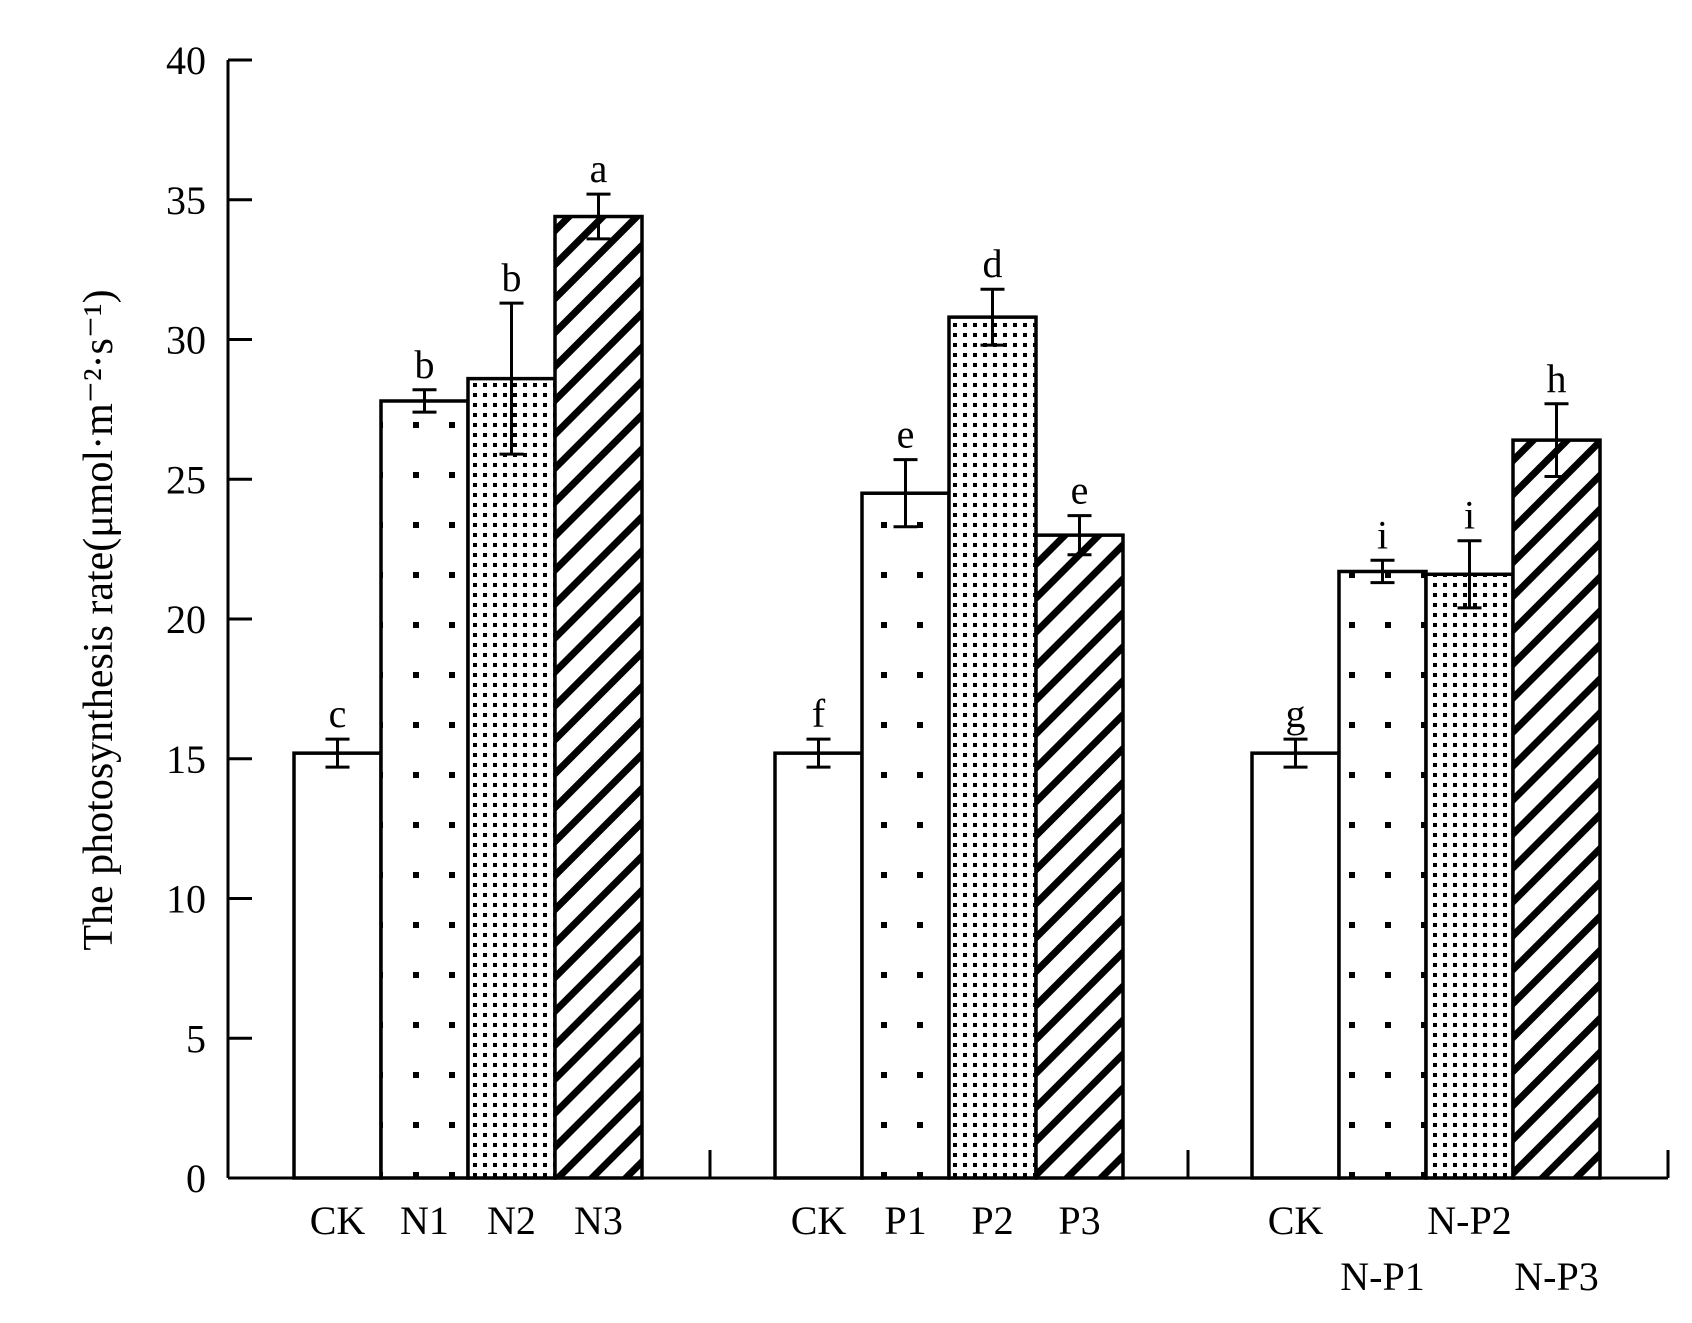  Describe the element at coordinates (1556, 1276) in the screenshot. I see `x-category-label: N-P3` at that location.